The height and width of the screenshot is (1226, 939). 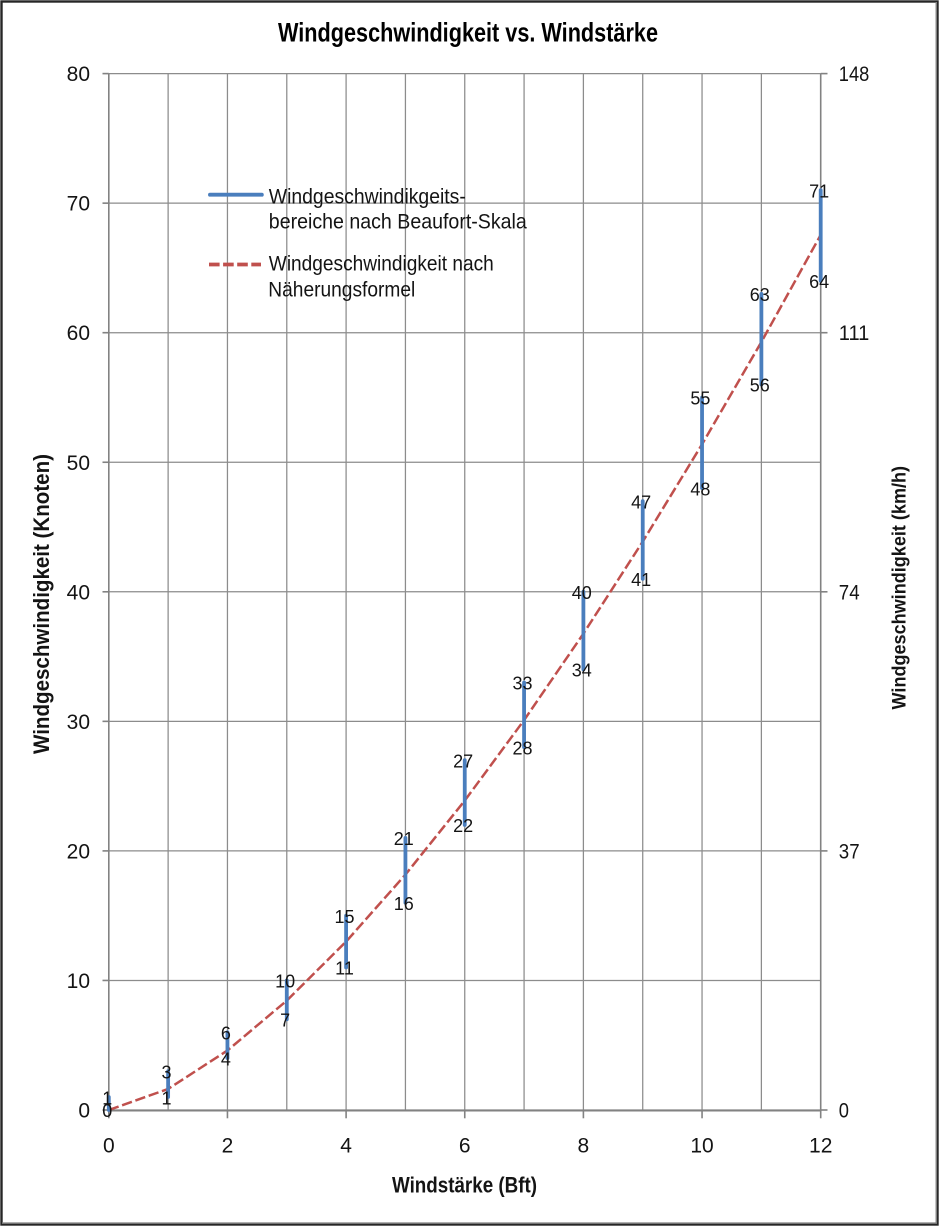 What do you see at coordinates (341, 289) in the screenshot?
I see `svg-text: Näherungsformel` at bounding box center [341, 289].